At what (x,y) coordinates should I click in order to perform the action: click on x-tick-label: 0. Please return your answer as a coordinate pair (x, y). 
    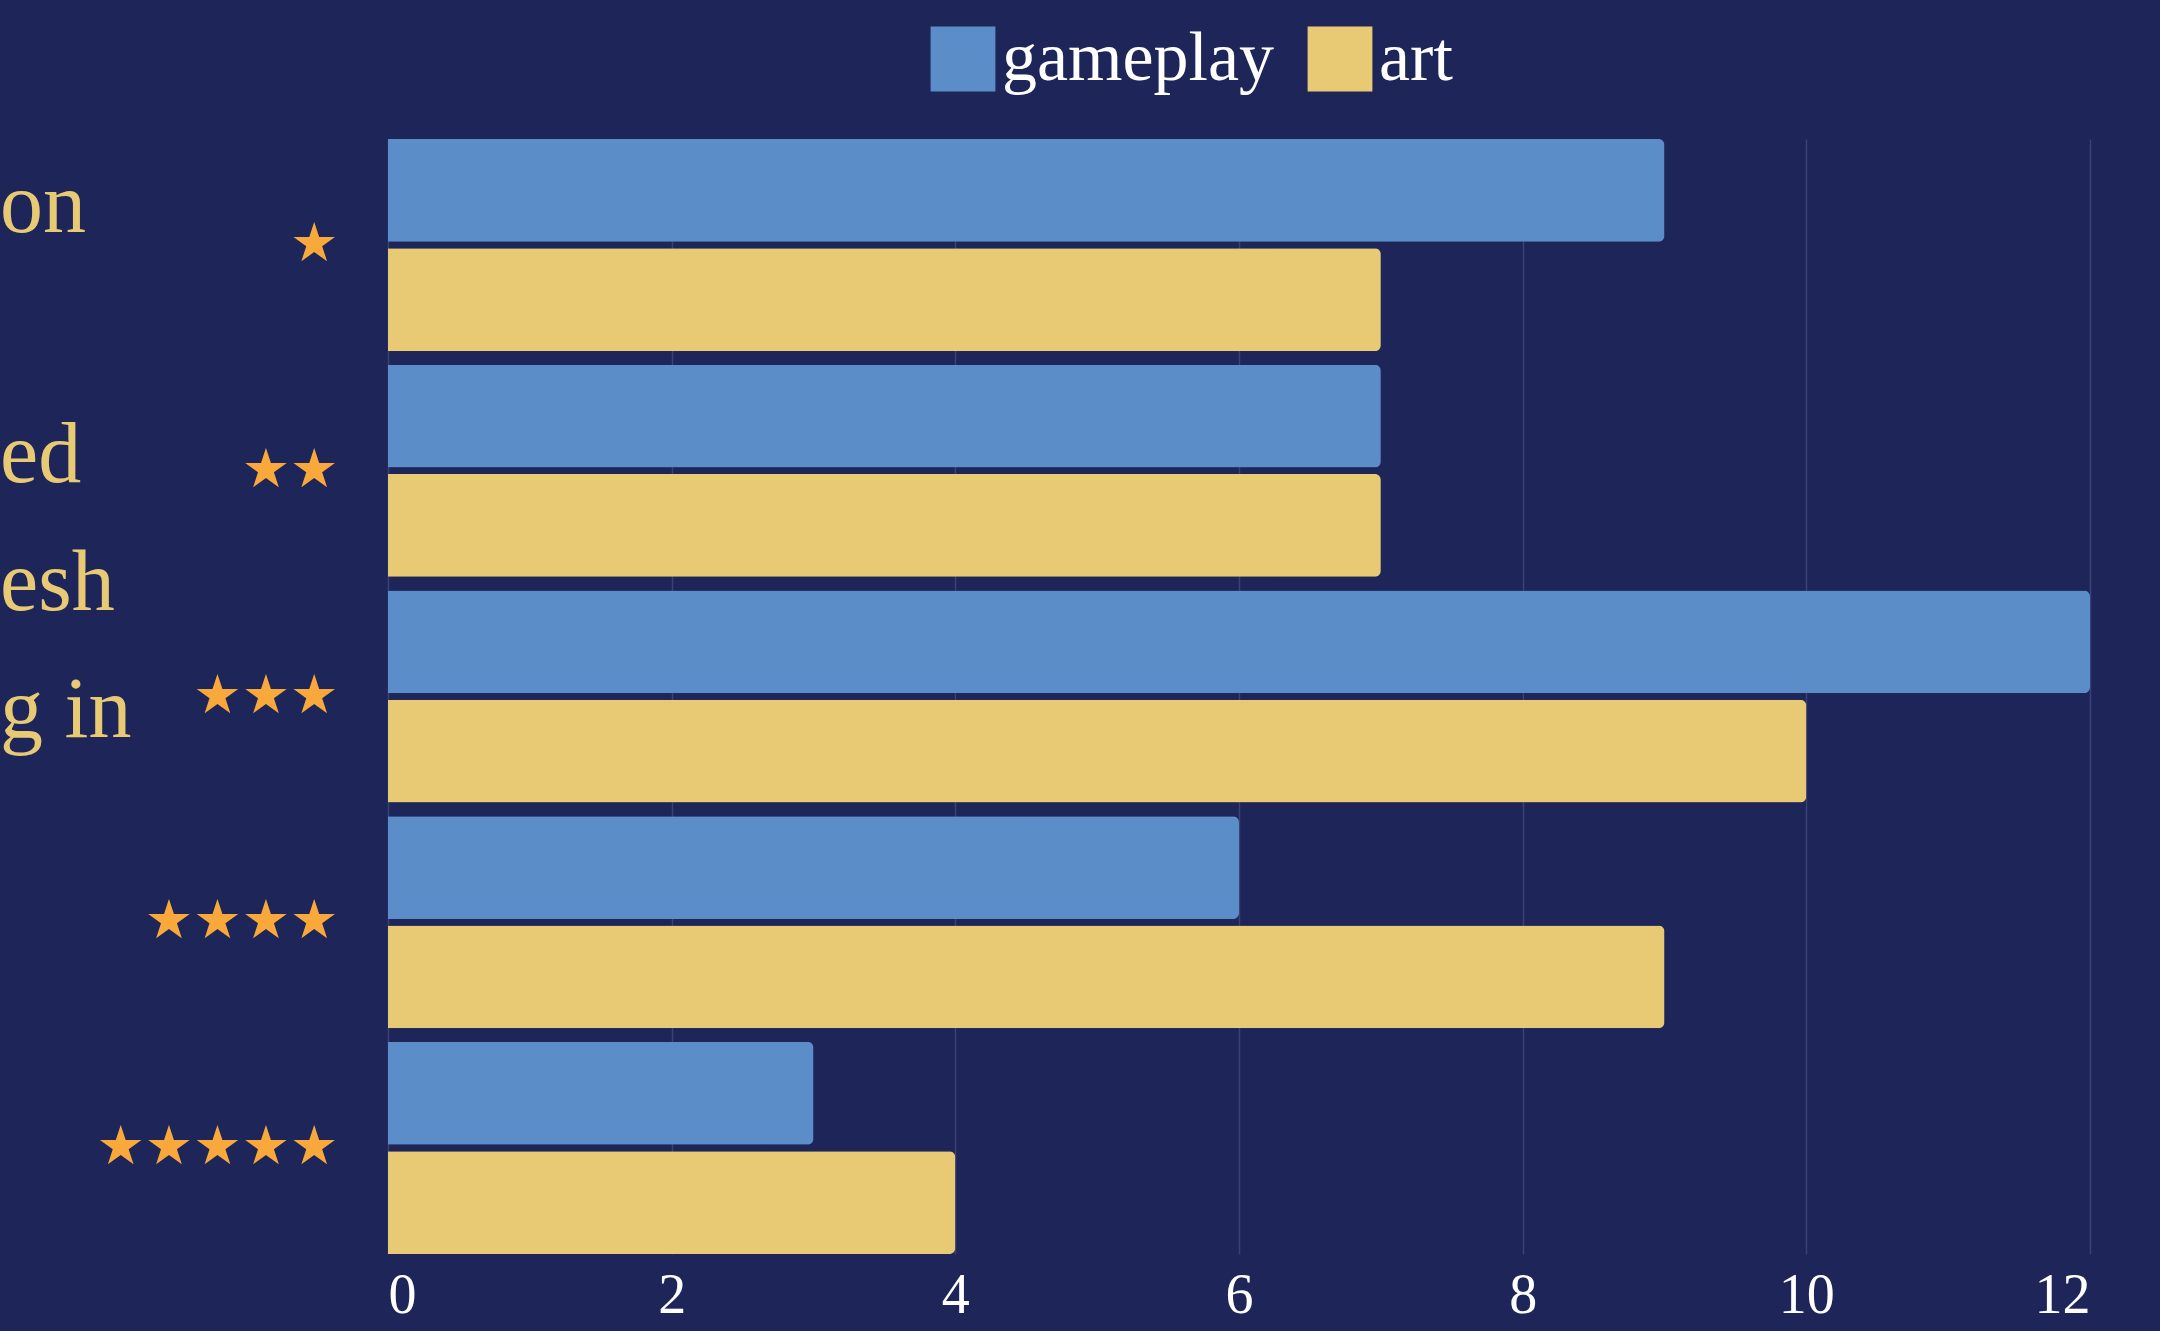
    Looking at the image, I should click on (402, 1293).